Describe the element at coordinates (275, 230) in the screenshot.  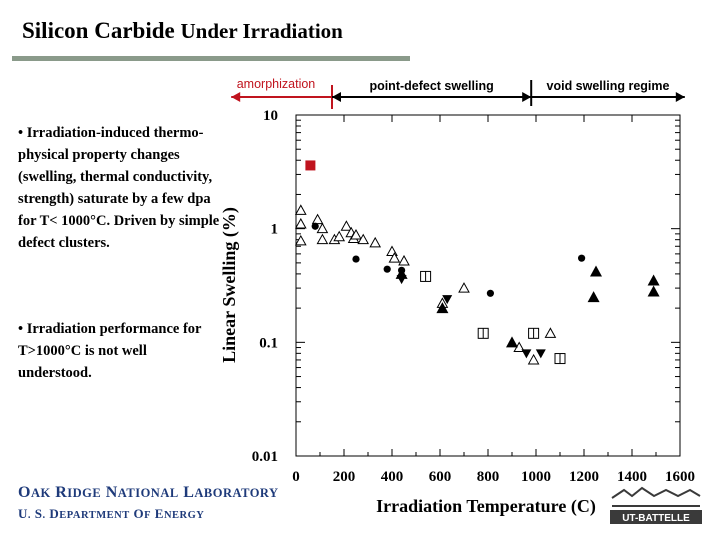
I see `y-tick-label: 1` at that location.